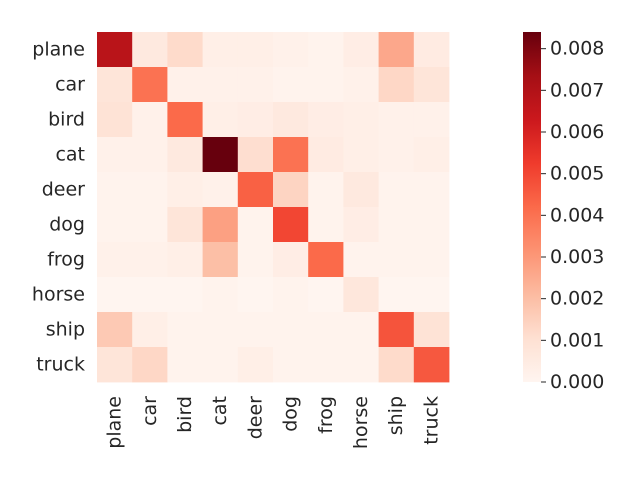 The width and height of the screenshot is (640, 480). What do you see at coordinates (220, 225) in the screenshot?
I see `heatmap-cell-dog-cat` at bounding box center [220, 225].